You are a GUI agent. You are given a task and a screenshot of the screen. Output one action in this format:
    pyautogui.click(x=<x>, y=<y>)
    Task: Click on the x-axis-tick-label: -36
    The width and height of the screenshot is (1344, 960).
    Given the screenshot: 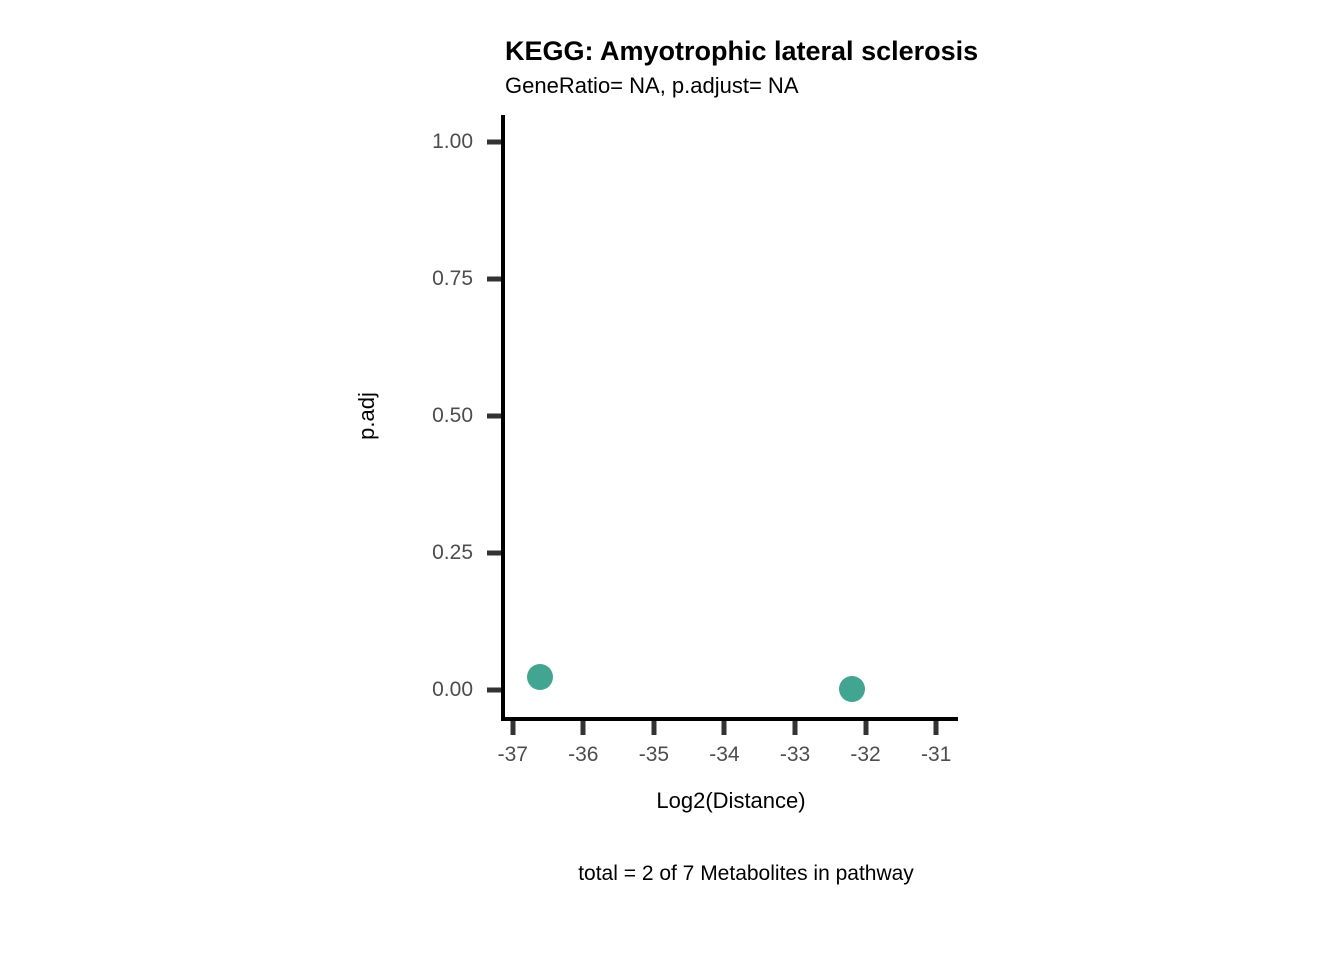 What is the action you would take?
    pyautogui.click(x=583, y=754)
    